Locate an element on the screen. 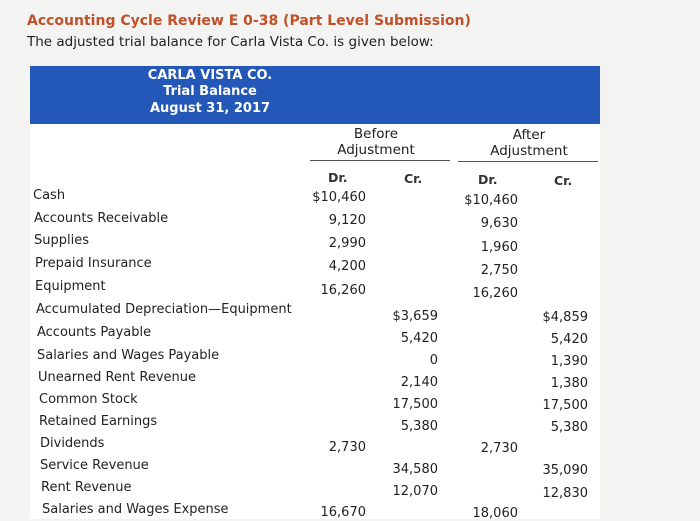  after-debit-amount: 2,750 is located at coordinates (499, 270).